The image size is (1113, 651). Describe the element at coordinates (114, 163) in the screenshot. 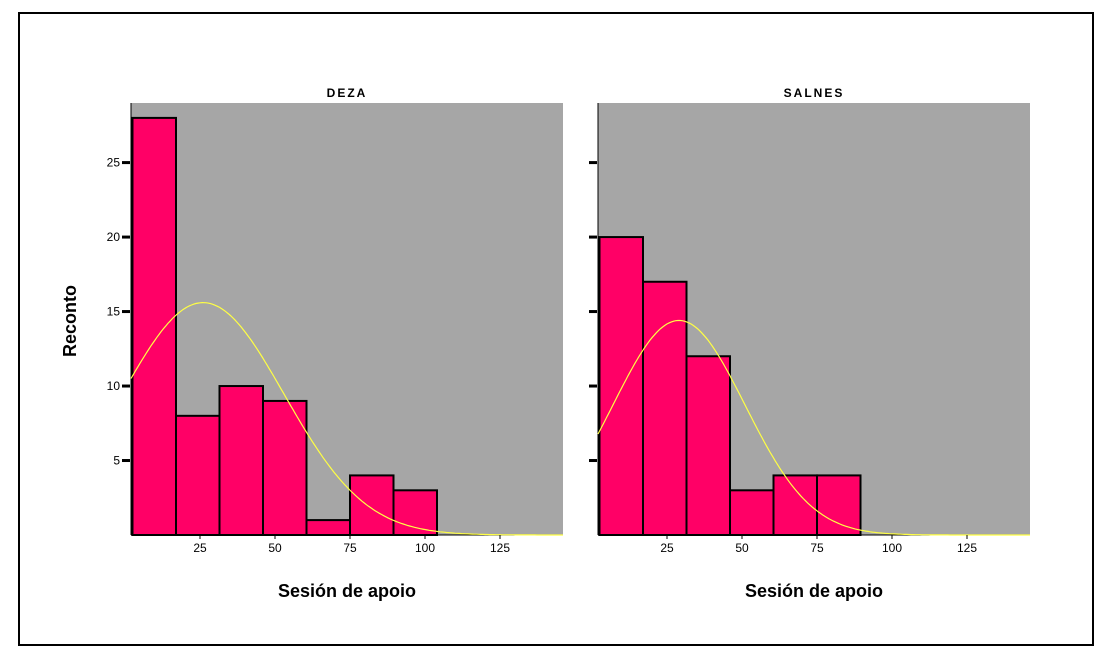

I see `y-tick-label: 25` at that location.